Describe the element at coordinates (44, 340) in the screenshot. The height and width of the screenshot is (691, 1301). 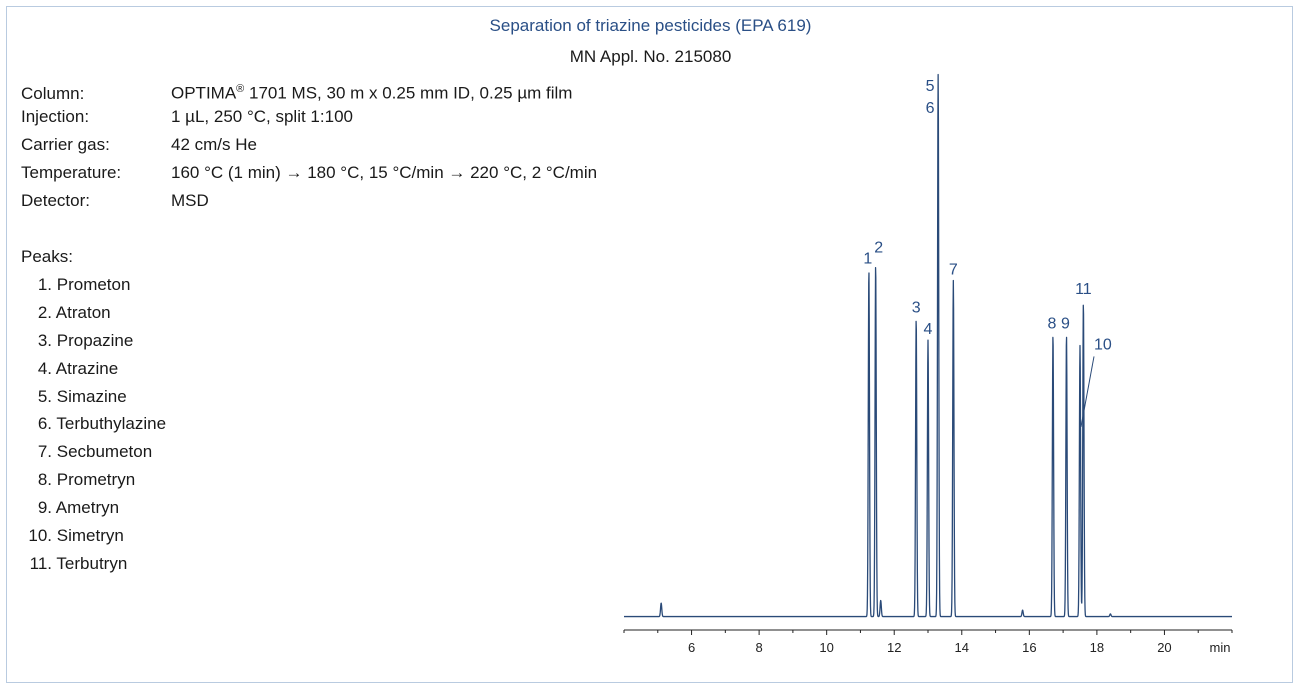
I see `peak-number: 3.` at that location.